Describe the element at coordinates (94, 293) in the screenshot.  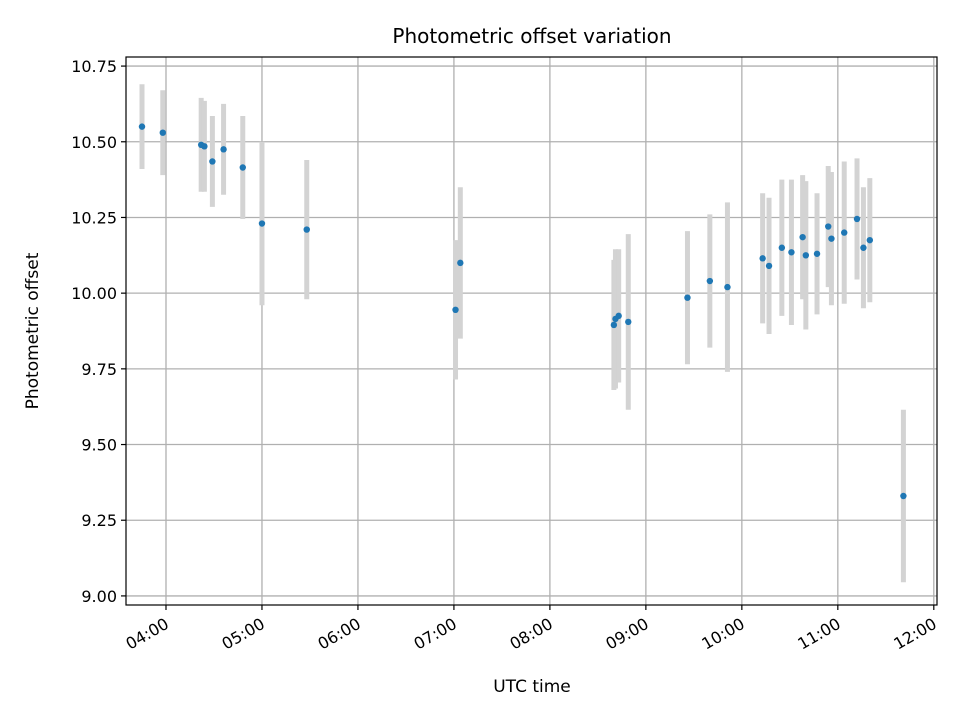
I see `y-tick-label: 10.00` at that location.